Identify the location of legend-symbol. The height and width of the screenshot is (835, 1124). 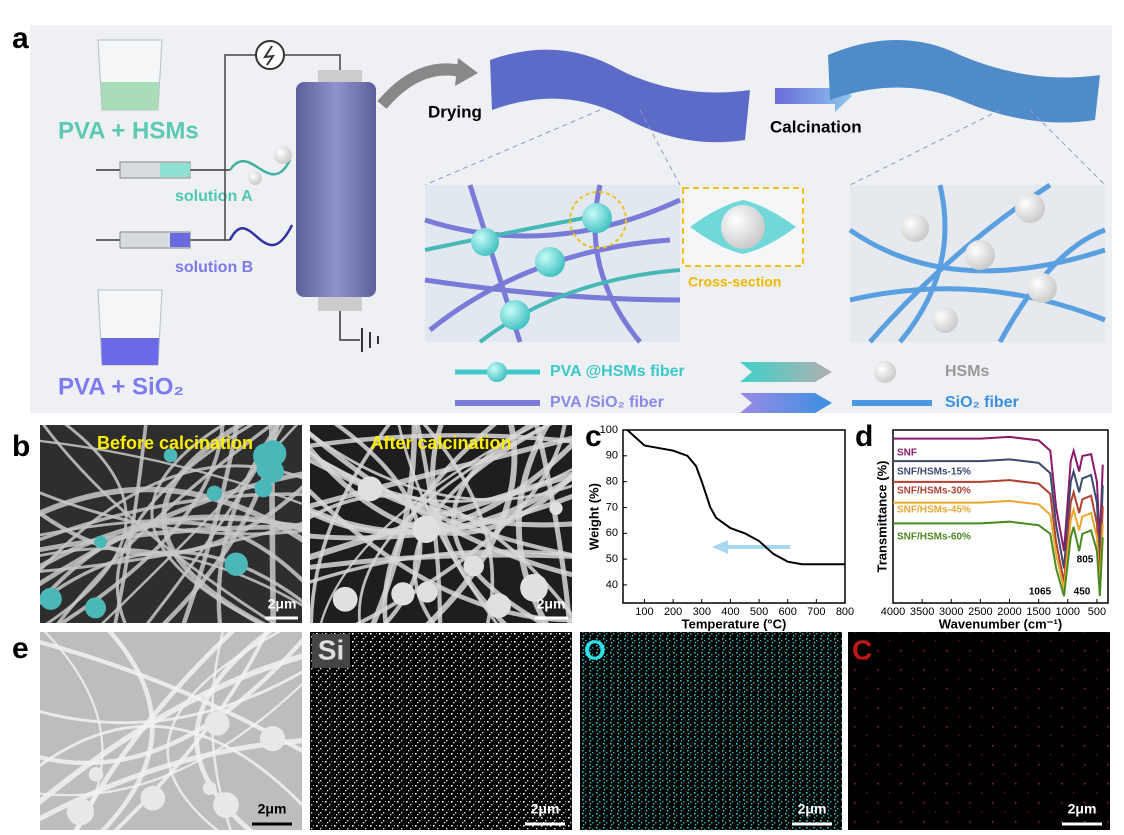
(693, 387).